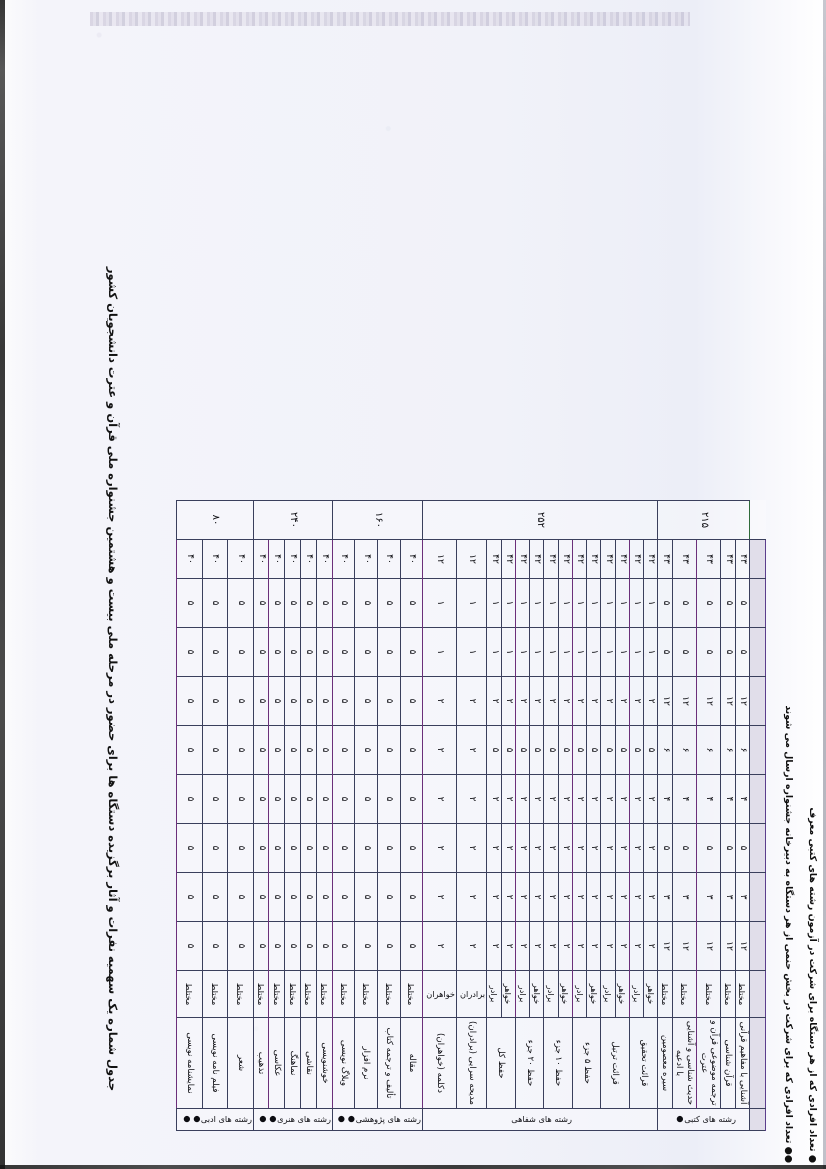 The image size is (826, 1169). I want to click on row-total-cell: ۱۲, so click(439, 559).